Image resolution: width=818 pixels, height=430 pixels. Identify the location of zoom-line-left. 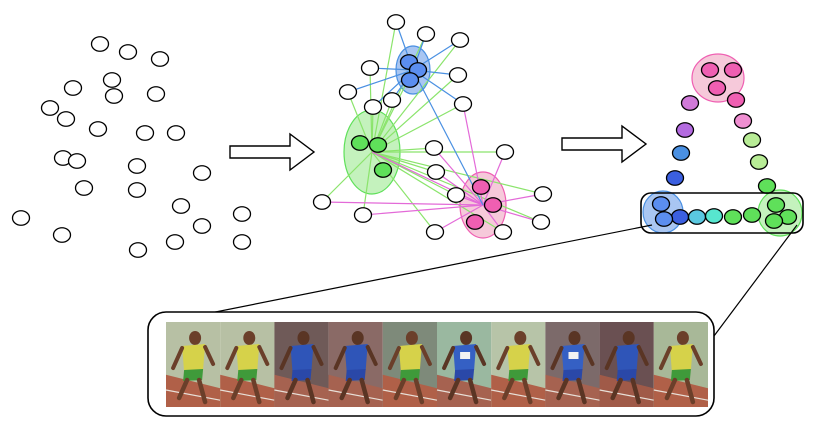
(401, 275).